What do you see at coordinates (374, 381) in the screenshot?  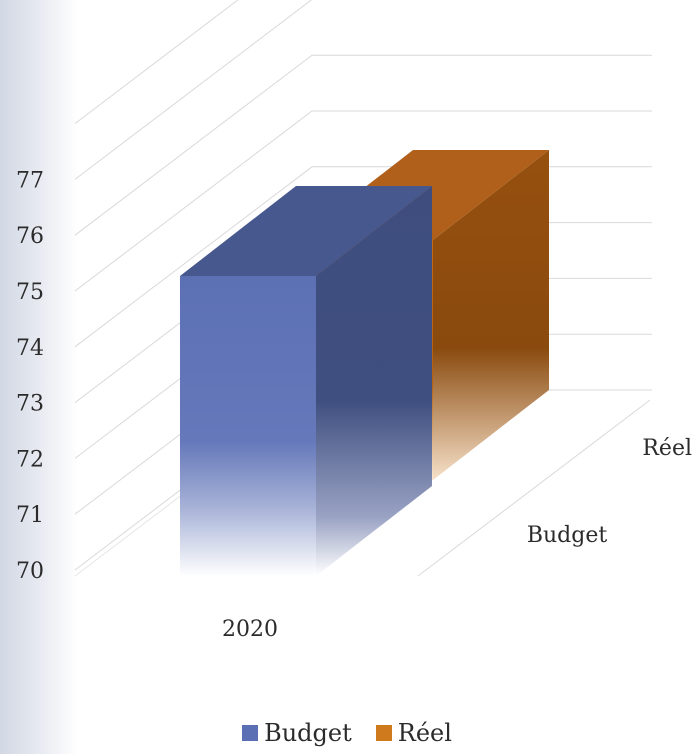 I see `bar-side-budget` at bounding box center [374, 381].